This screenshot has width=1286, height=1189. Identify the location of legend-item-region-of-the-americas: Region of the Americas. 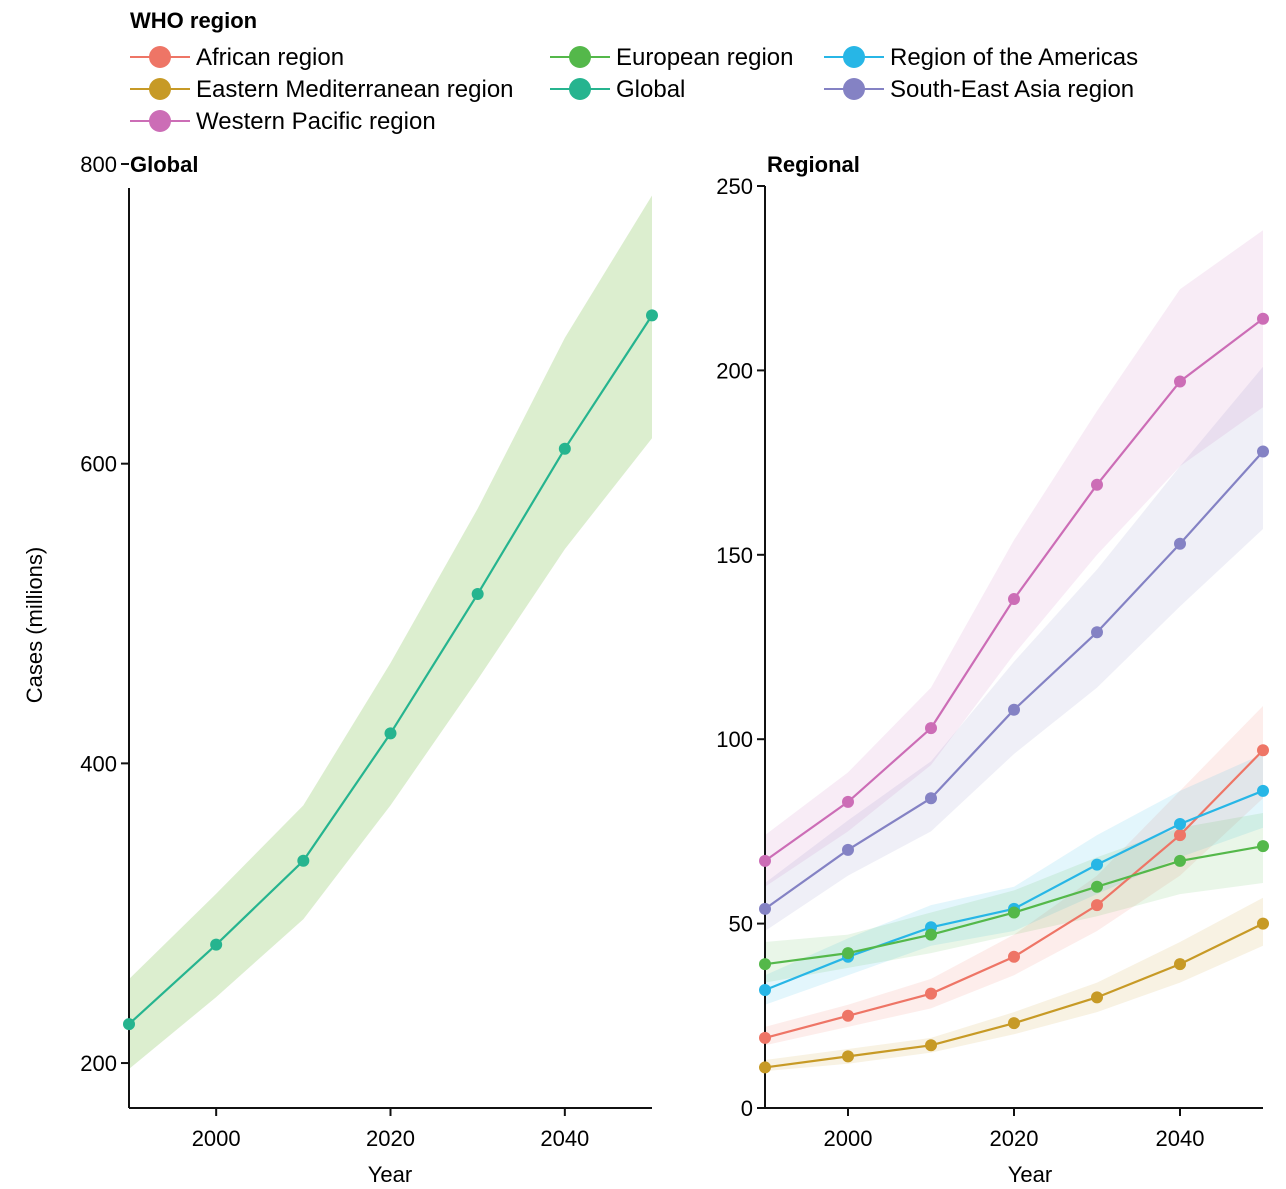
(981, 57).